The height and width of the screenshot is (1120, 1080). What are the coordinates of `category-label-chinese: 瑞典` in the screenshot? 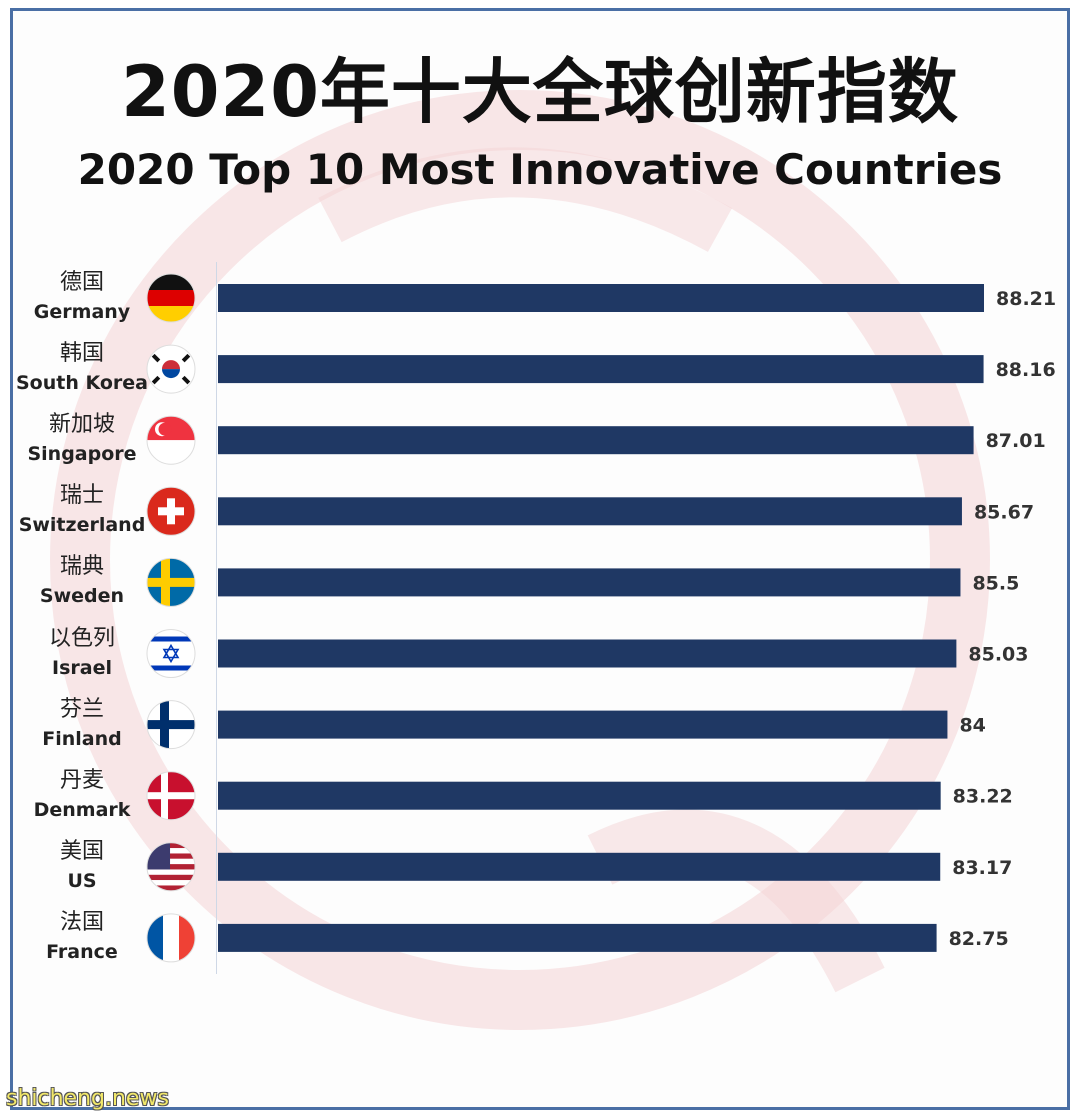 It's located at (81, 567).